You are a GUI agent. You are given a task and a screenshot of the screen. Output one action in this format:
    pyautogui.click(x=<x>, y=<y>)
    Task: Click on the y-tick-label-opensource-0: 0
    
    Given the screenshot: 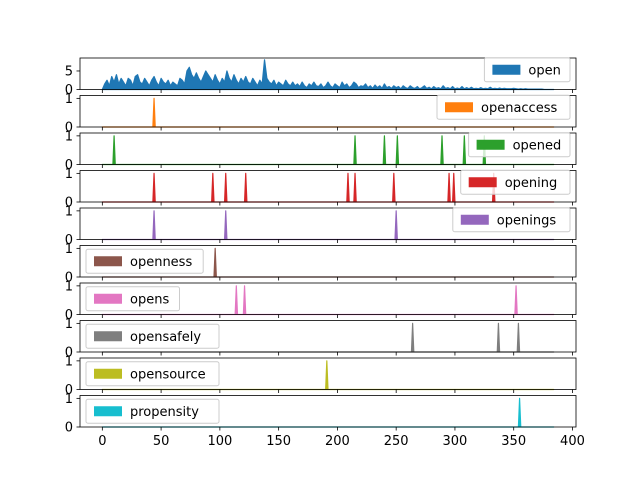 What is the action you would take?
    pyautogui.click(x=69, y=390)
    